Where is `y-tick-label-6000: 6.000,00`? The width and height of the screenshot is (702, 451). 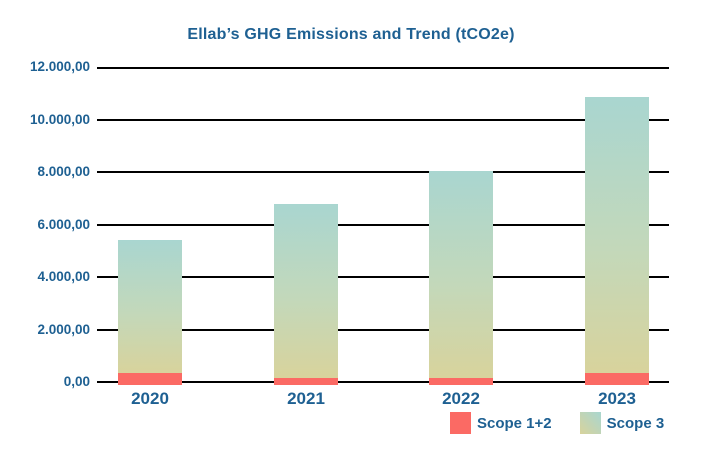 y-tick-label-6000: 6.000,00 is located at coordinates (63, 224).